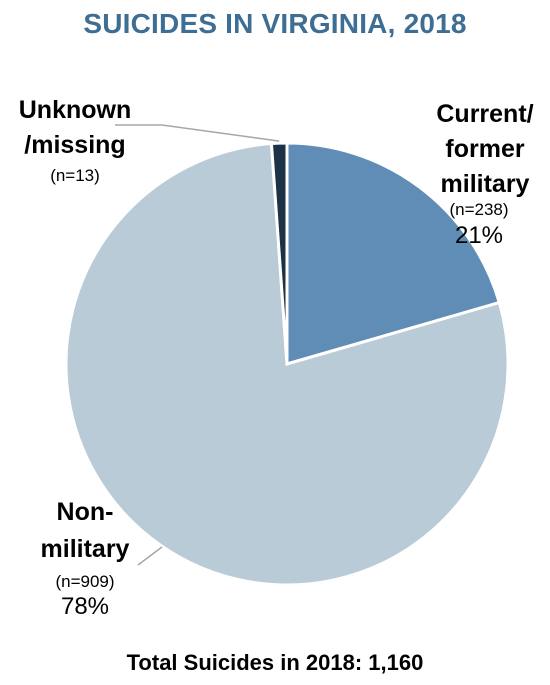 This screenshot has height=685, width=550. What do you see at coordinates (75, 175) in the screenshot?
I see `label-unknown-missing-n: (n=13)` at bounding box center [75, 175].